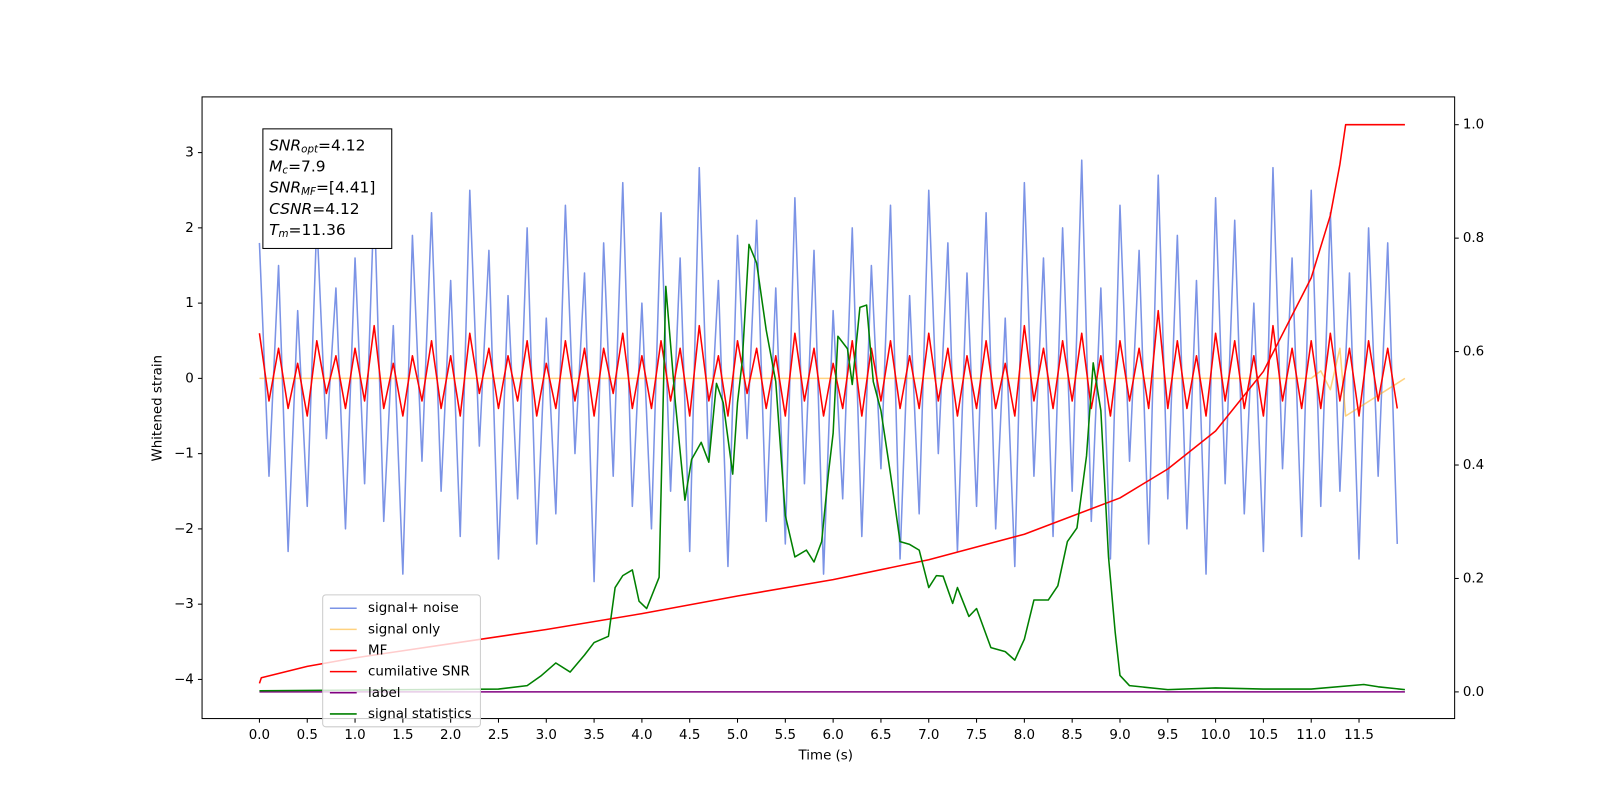  Describe the element at coordinates (189, 303) in the screenshot. I see `y-tick-label: 1` at that location.